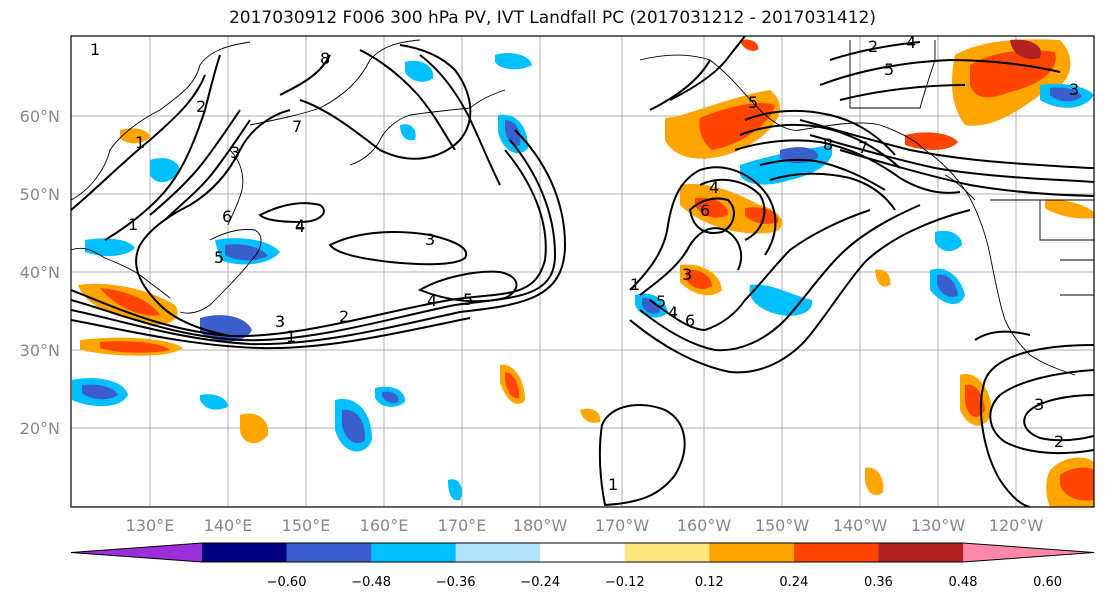  I want to click on lat-label: 30°N, so click(40, 350).